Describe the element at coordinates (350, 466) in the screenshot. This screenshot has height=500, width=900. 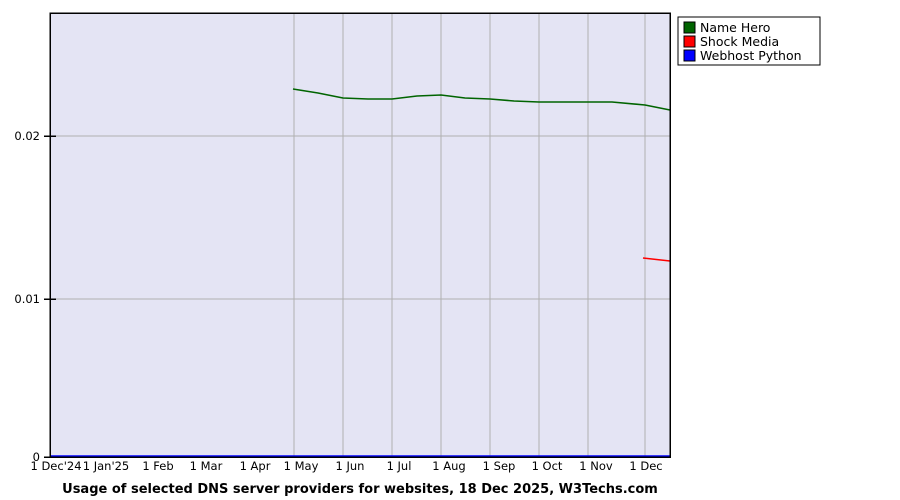
I see `x-tick-label-1-jun: 1 Jun` at that location.